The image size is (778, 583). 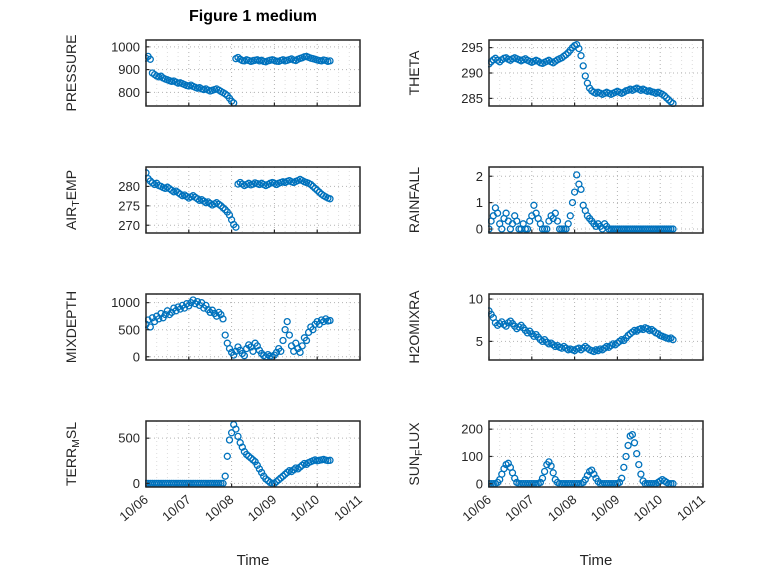 I want to click on subplot-H2OMIXRA: 5 10 H2OMIXRA, so click(x=555, y=327).